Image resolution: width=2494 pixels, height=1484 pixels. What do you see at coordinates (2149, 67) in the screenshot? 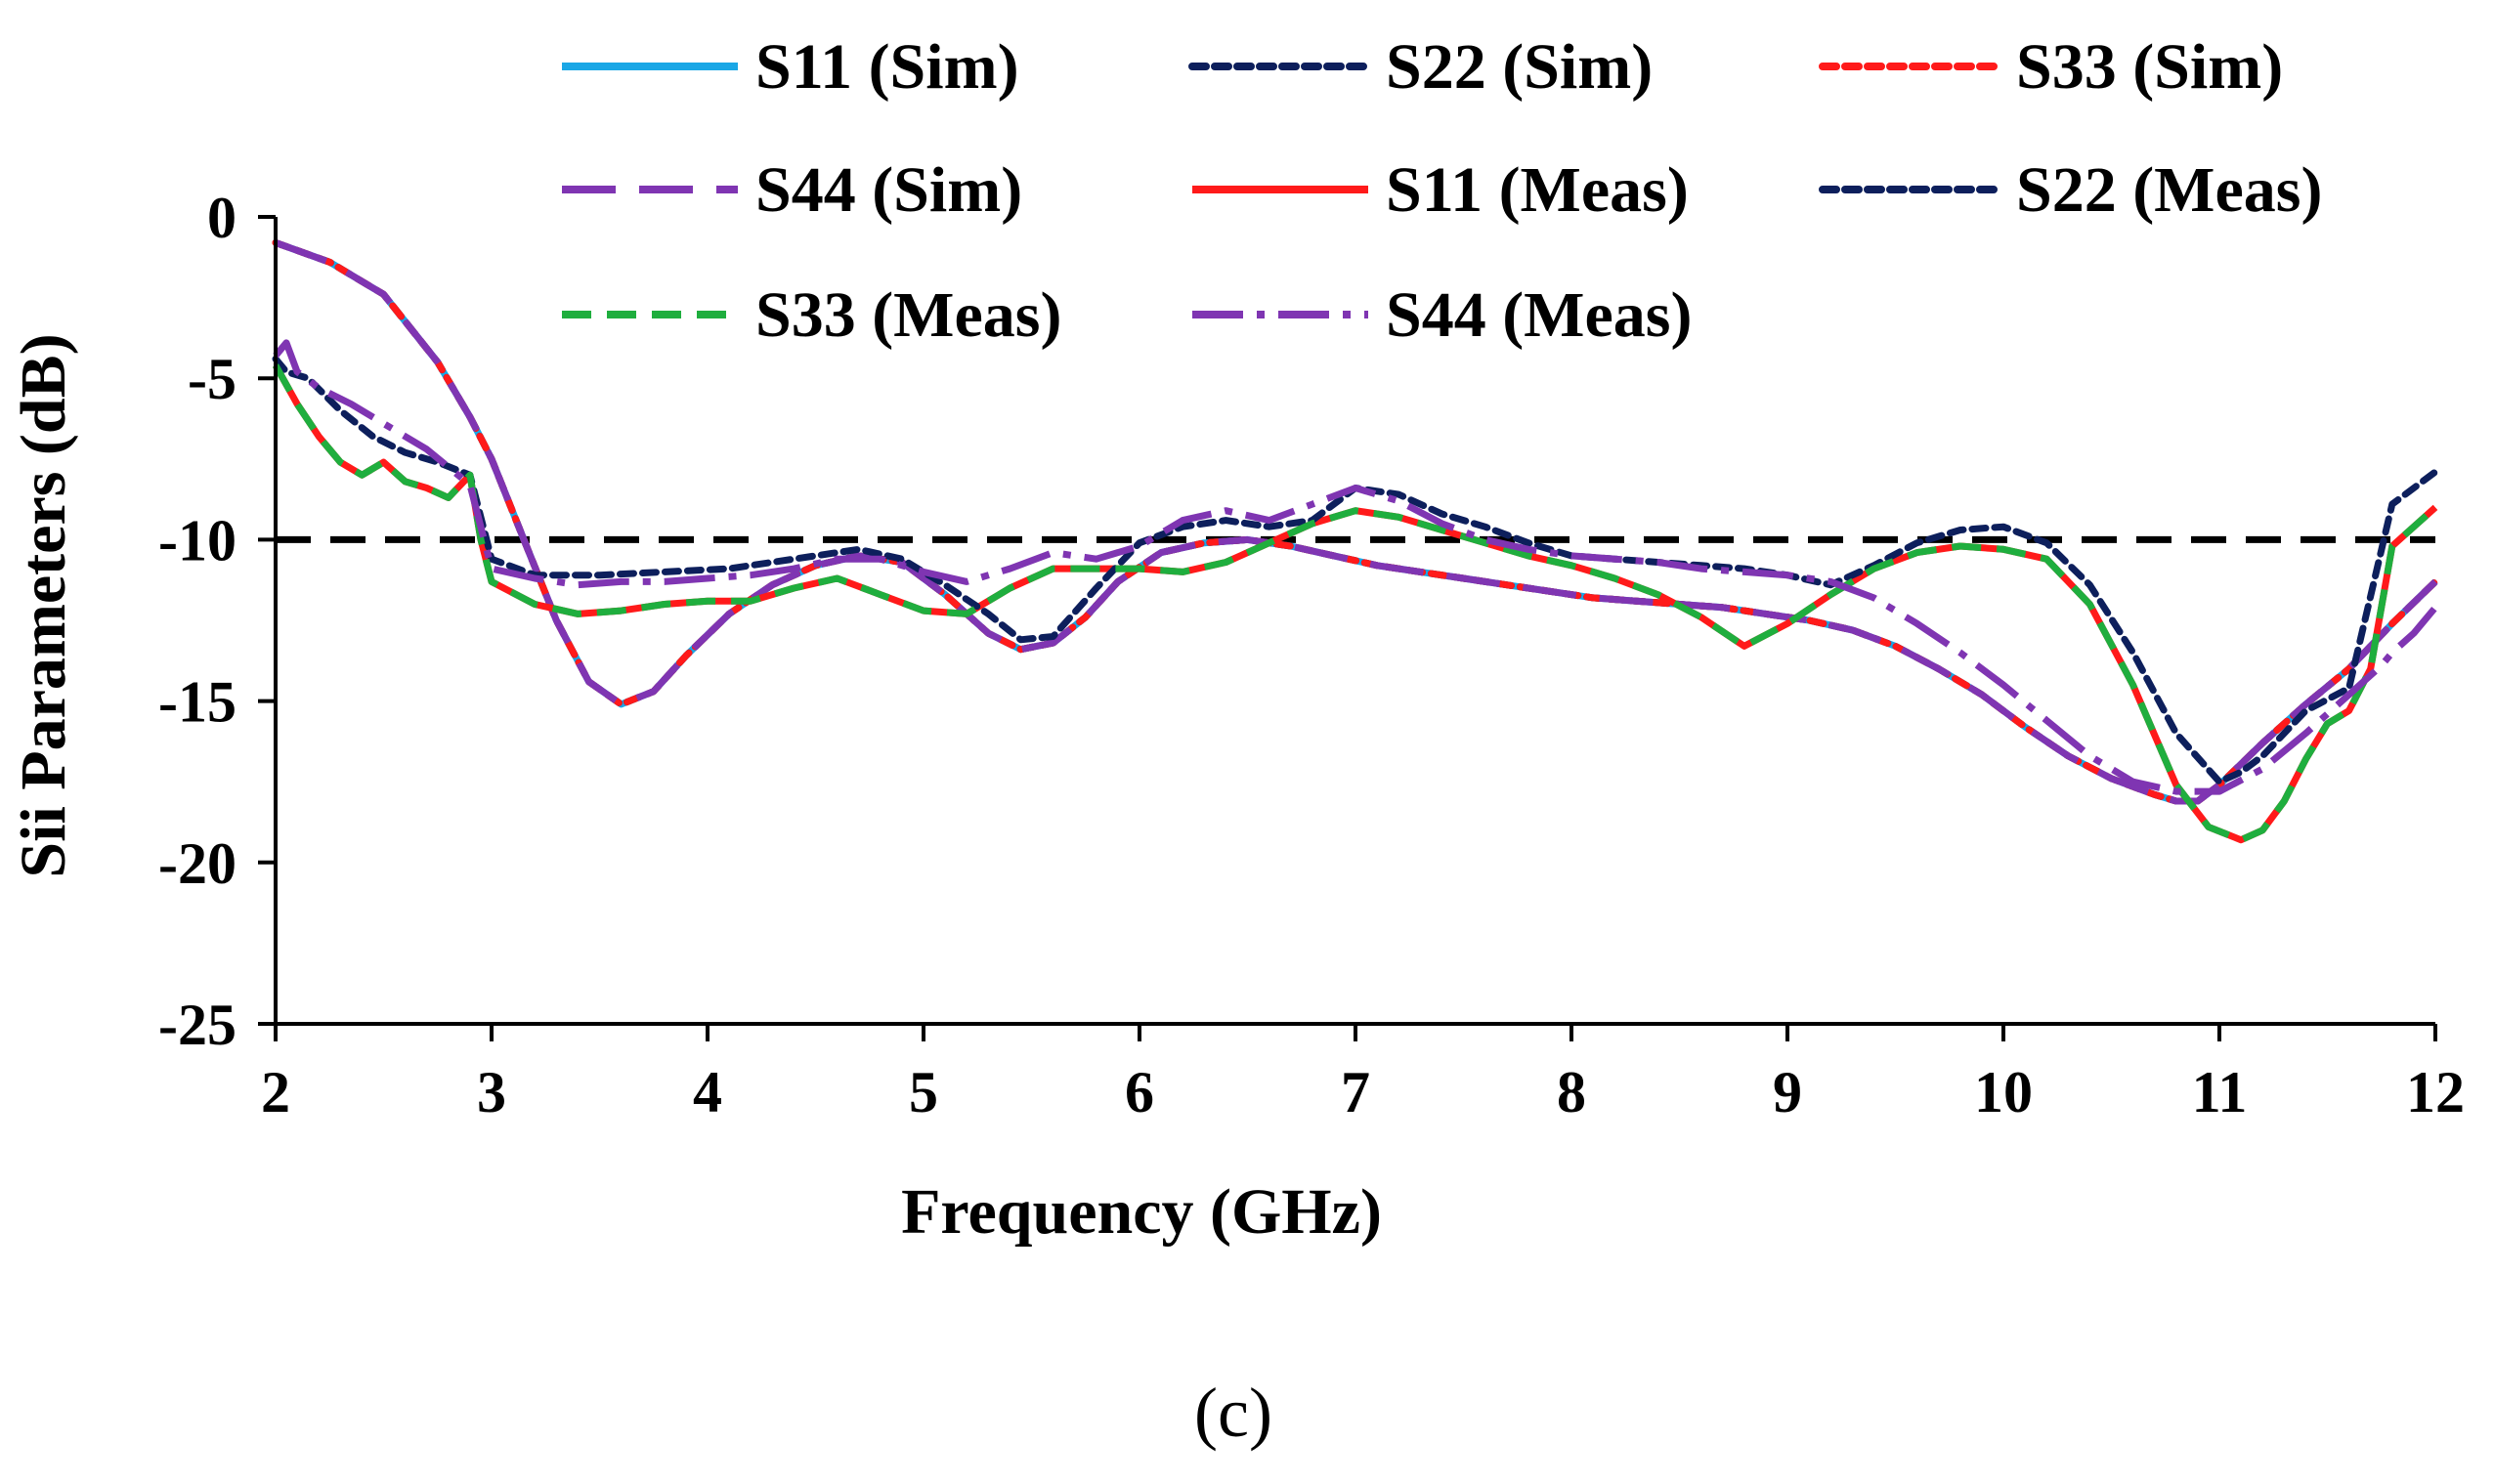
I see `legend-label: S33 (Sim)` at bounding box center [2149, 67].